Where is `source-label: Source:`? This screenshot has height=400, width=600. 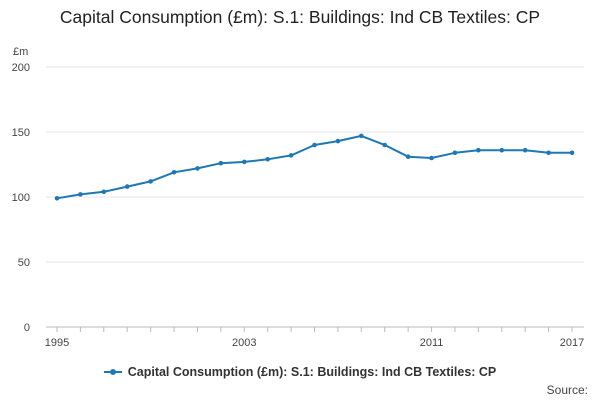
source-label: Source: is located at coordinates (567, 390).